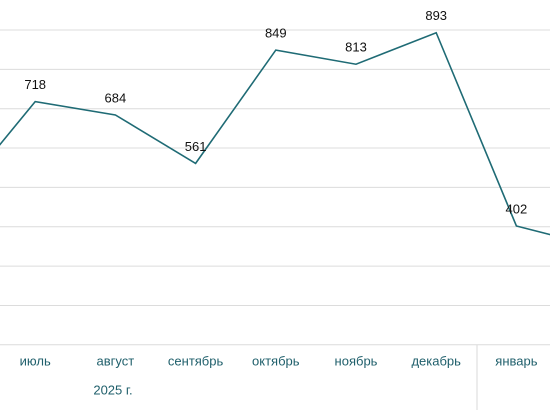 This screenshot has width=550, height=410. What do you see at coordinates (516, 360) in the screenshot?
I see `x-tick-label: январь` at bounding box center [516, 360].